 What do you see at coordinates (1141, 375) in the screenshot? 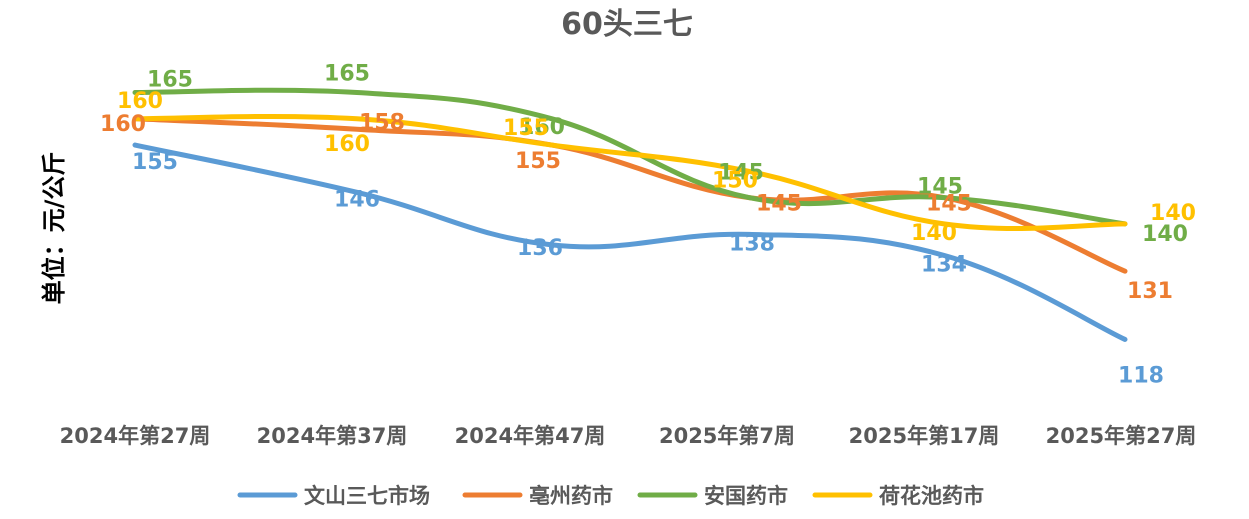
I see `data-label: 118` at bounding box center [1141, 375].